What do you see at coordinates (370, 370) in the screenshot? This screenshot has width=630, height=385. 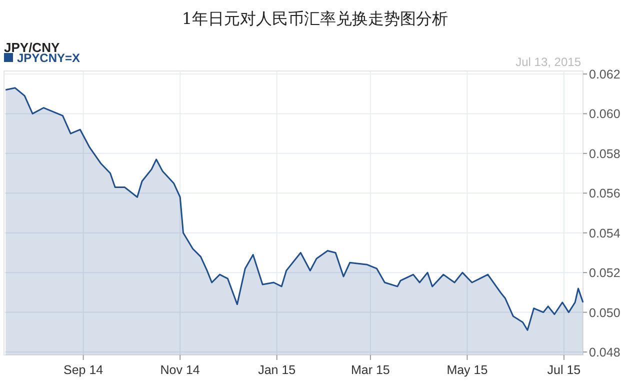 I see `x-tick-label: Mar 15` at bounding box center [370, 370].